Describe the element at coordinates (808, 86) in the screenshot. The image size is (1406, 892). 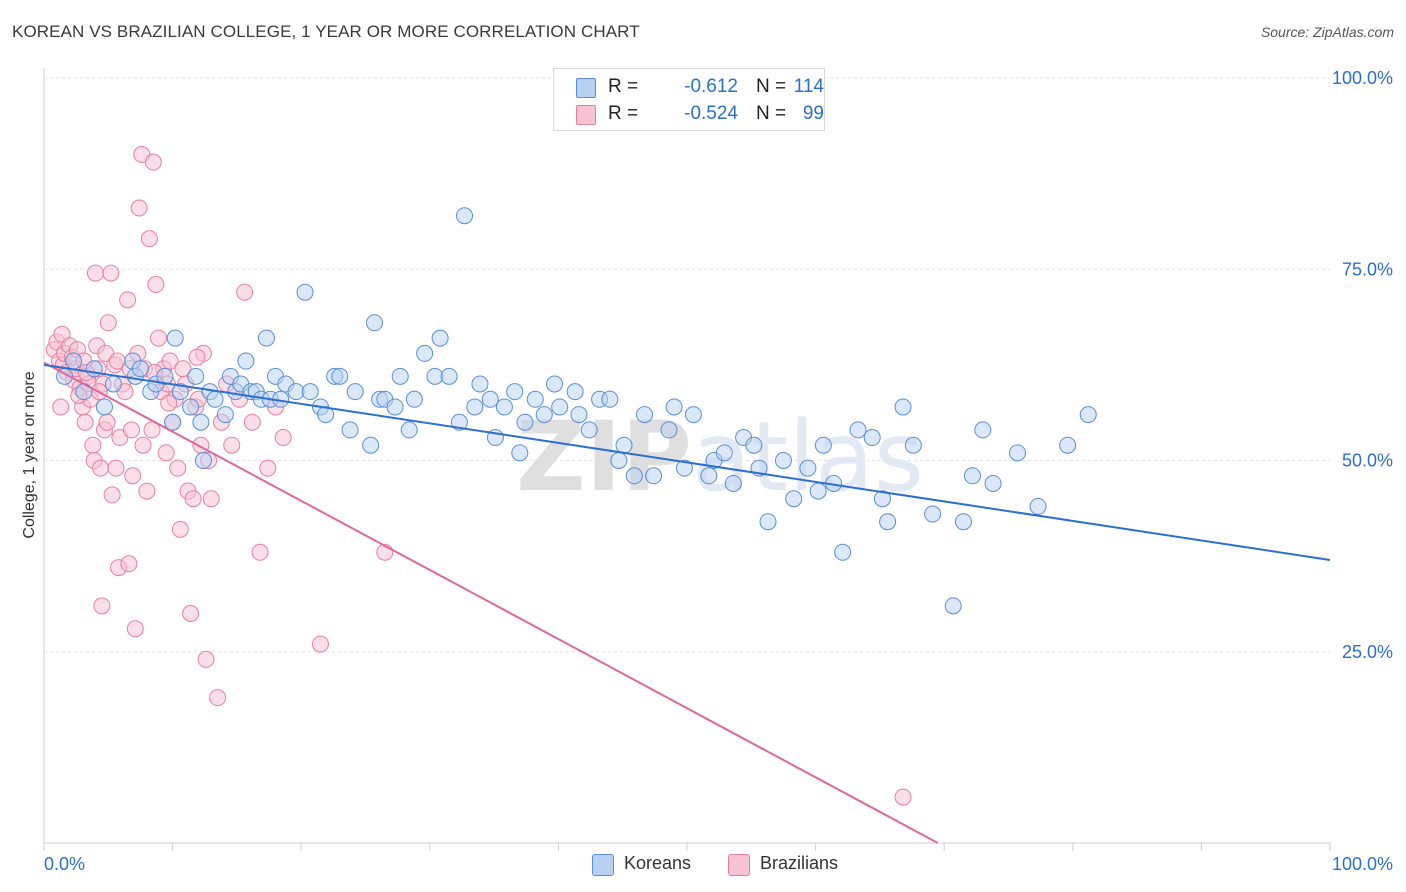
I see `n-value: 114` at that location.